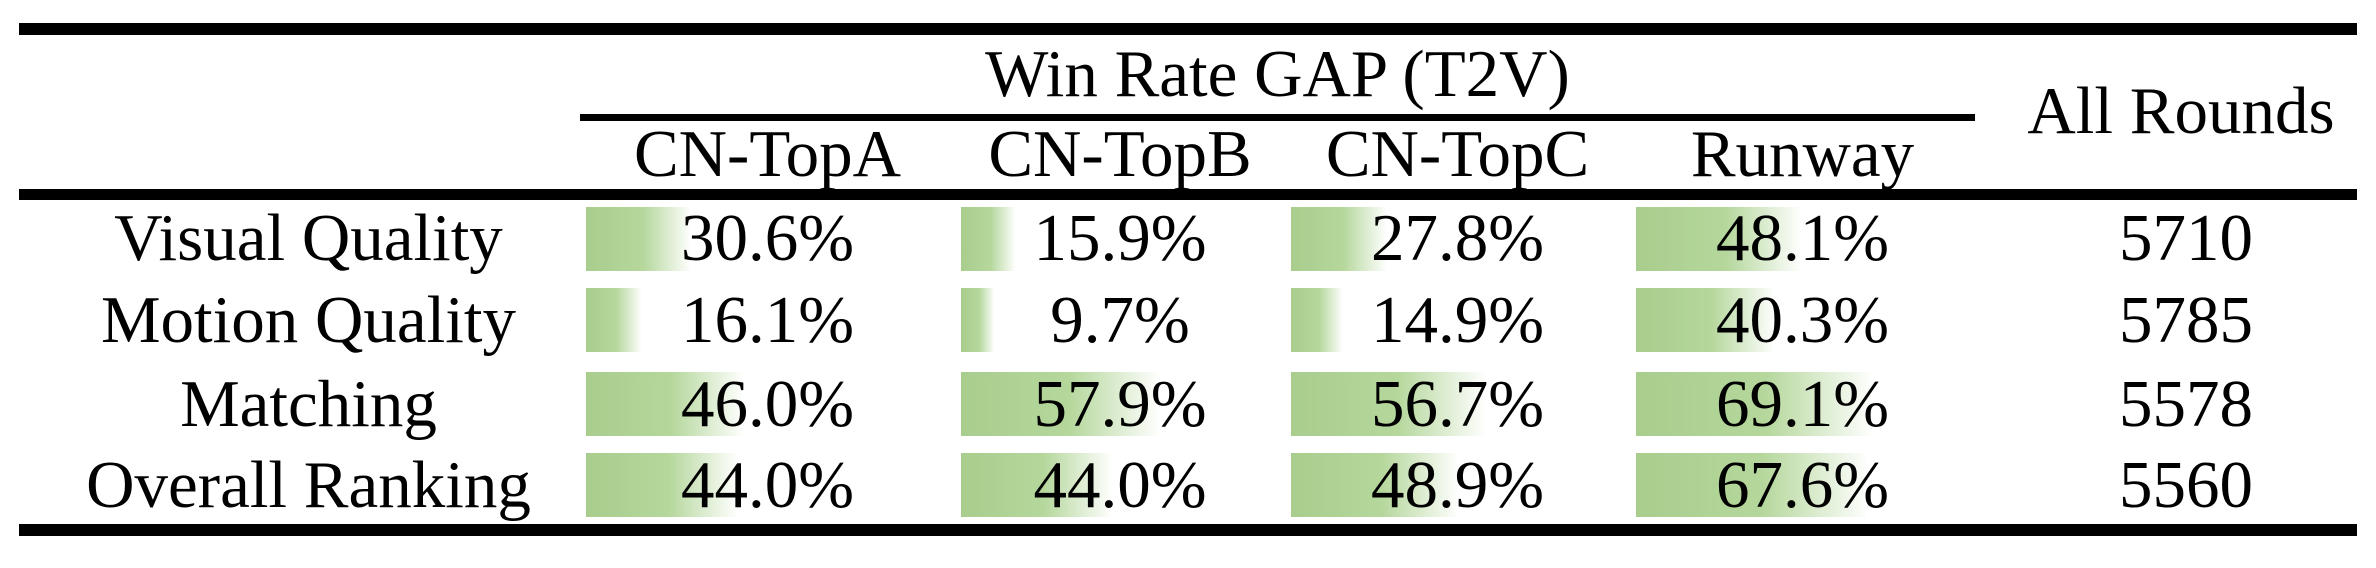 Image resolution: width=2376 pixels, height=568 pixels. I want to click on cell-visual-quality-runway: 48.1%, so click(1802, 236).